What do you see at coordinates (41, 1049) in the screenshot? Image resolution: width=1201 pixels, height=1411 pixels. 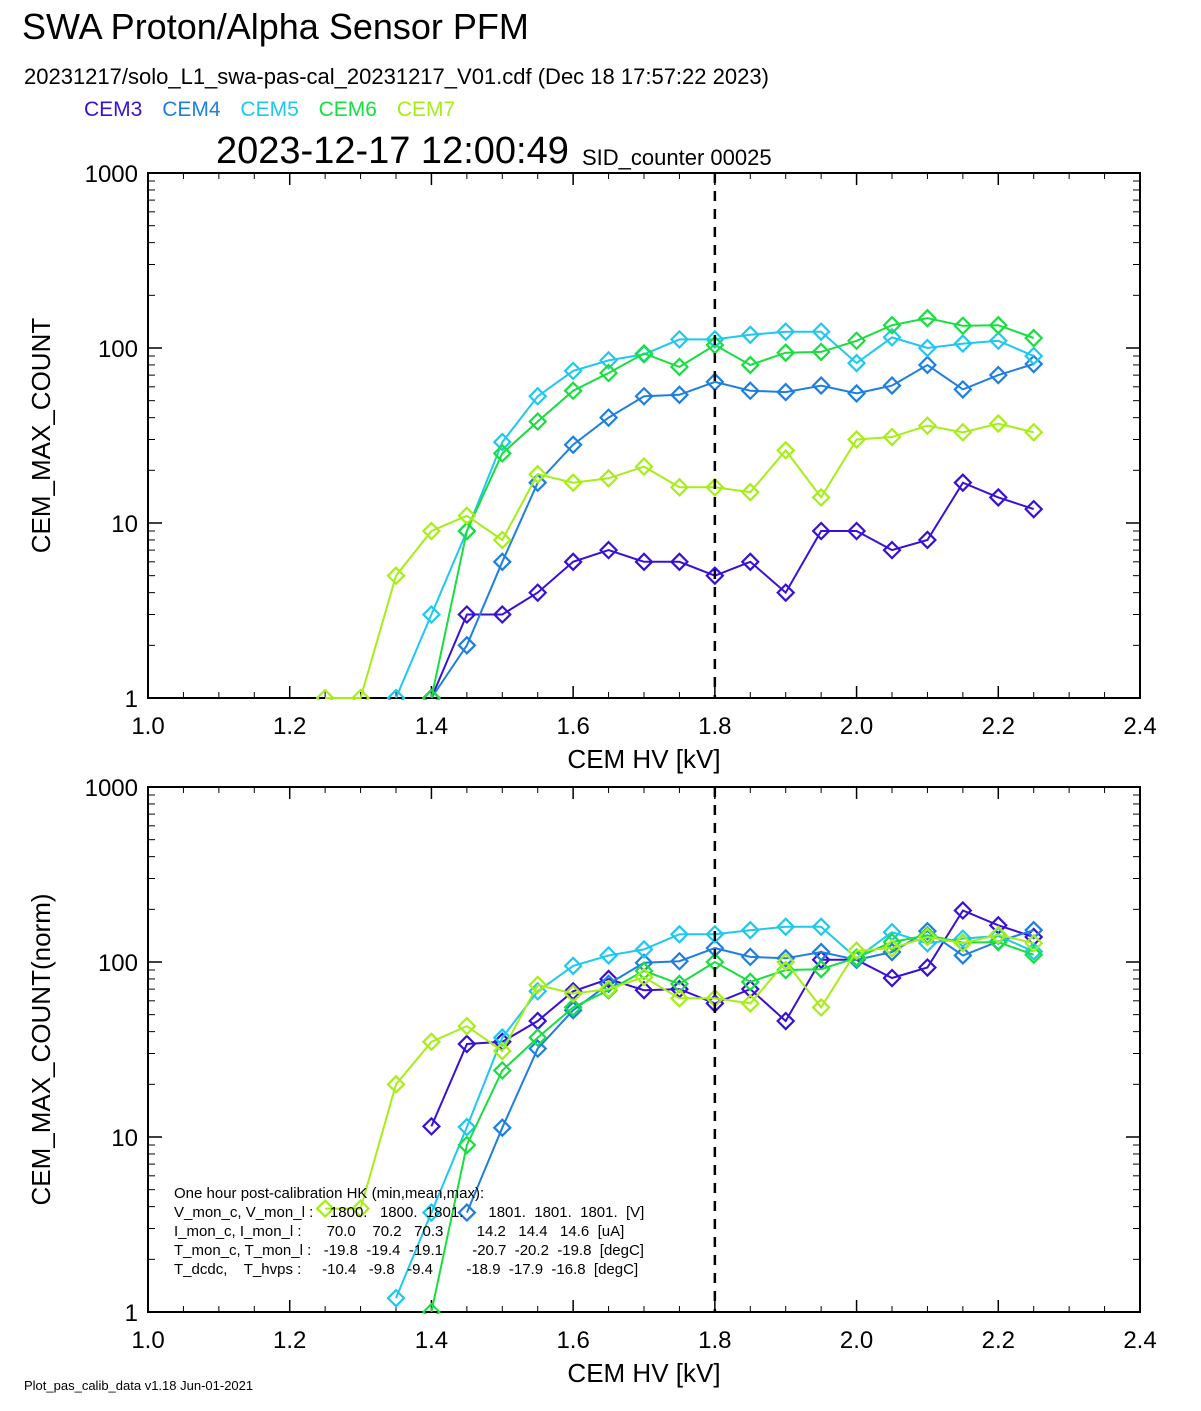 I see `plot2-ylabel: CEM_MAX_COUNT(norm)` at bounding box center [41, 1049].